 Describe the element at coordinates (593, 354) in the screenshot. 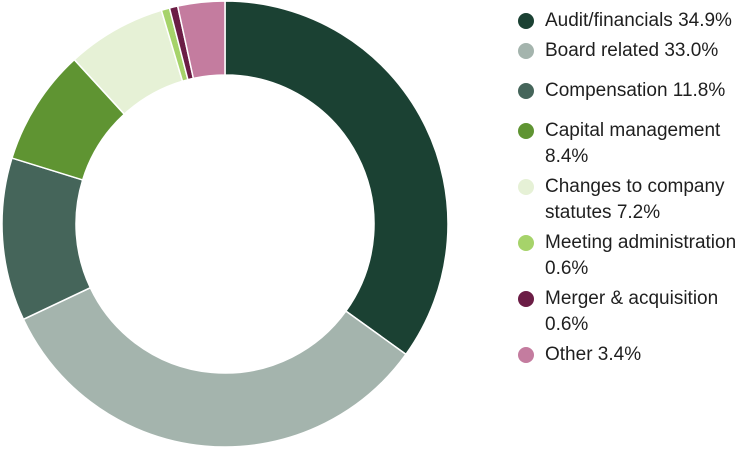

I see `legend-label-other: Other 3.4%` at that location.